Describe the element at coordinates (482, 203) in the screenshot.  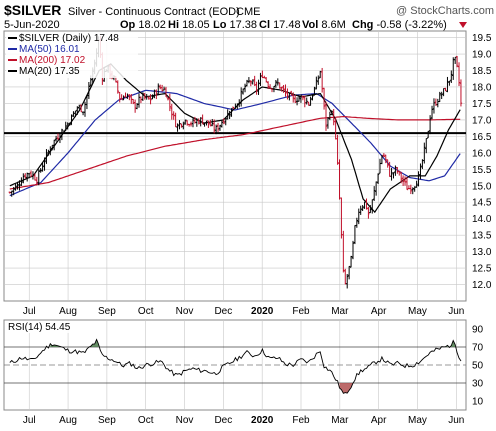
I see `price-tick-label: 14.5` at that location.